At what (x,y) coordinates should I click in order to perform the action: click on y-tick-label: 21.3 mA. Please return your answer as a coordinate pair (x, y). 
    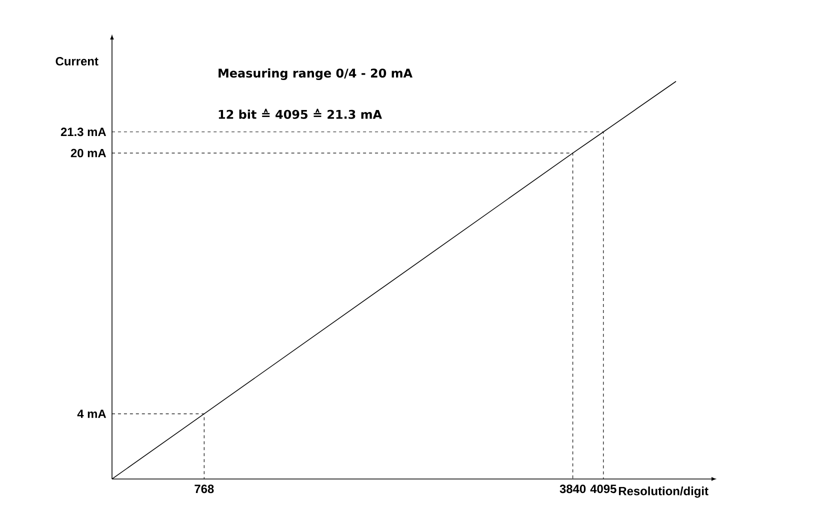
    Looking at the image, I should click on (83, 132).